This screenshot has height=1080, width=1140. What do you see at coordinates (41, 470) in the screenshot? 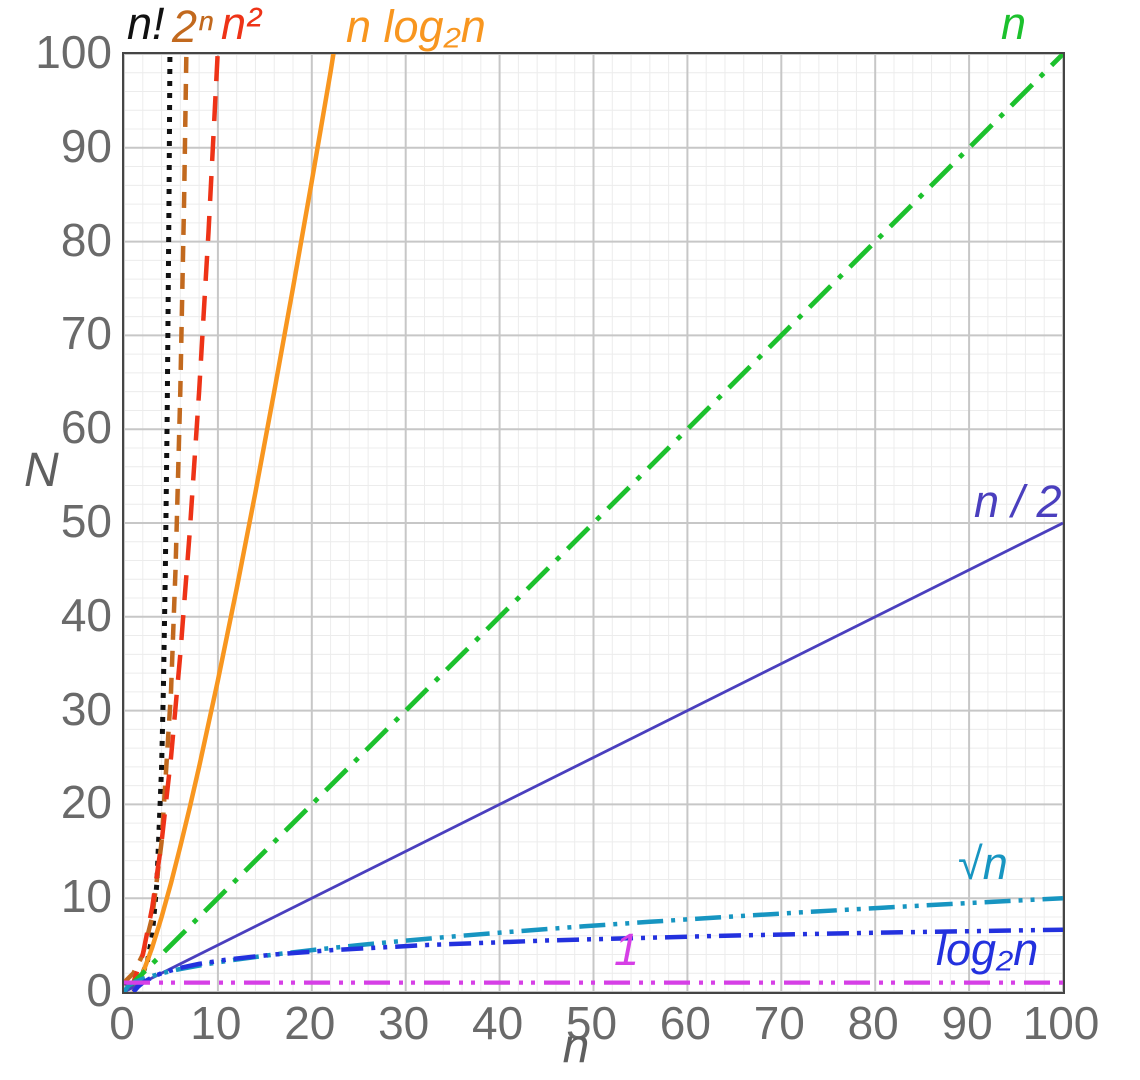
I see `y-axis-label: N` at bounding box center [41, 470].